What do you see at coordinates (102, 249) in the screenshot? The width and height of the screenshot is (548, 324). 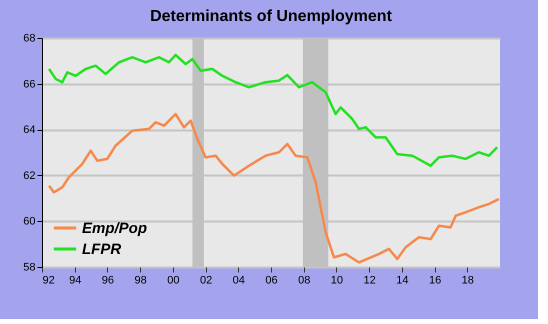 I see `legend-label: LFPR` at bounding box center [102, 249].